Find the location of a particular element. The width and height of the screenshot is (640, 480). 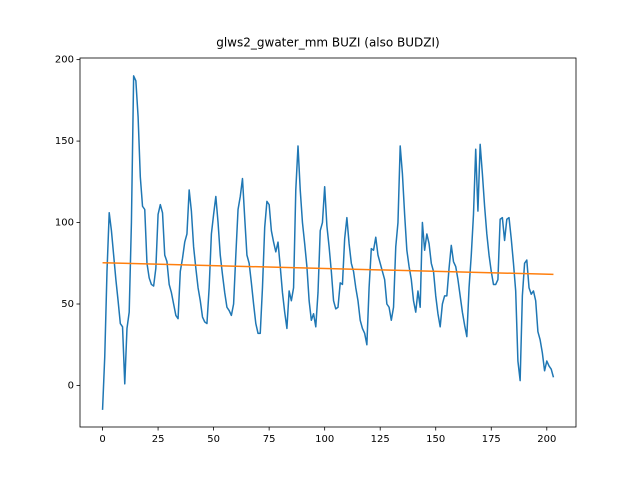

x-tick-label: 150 is located at coordinates (435, 439).